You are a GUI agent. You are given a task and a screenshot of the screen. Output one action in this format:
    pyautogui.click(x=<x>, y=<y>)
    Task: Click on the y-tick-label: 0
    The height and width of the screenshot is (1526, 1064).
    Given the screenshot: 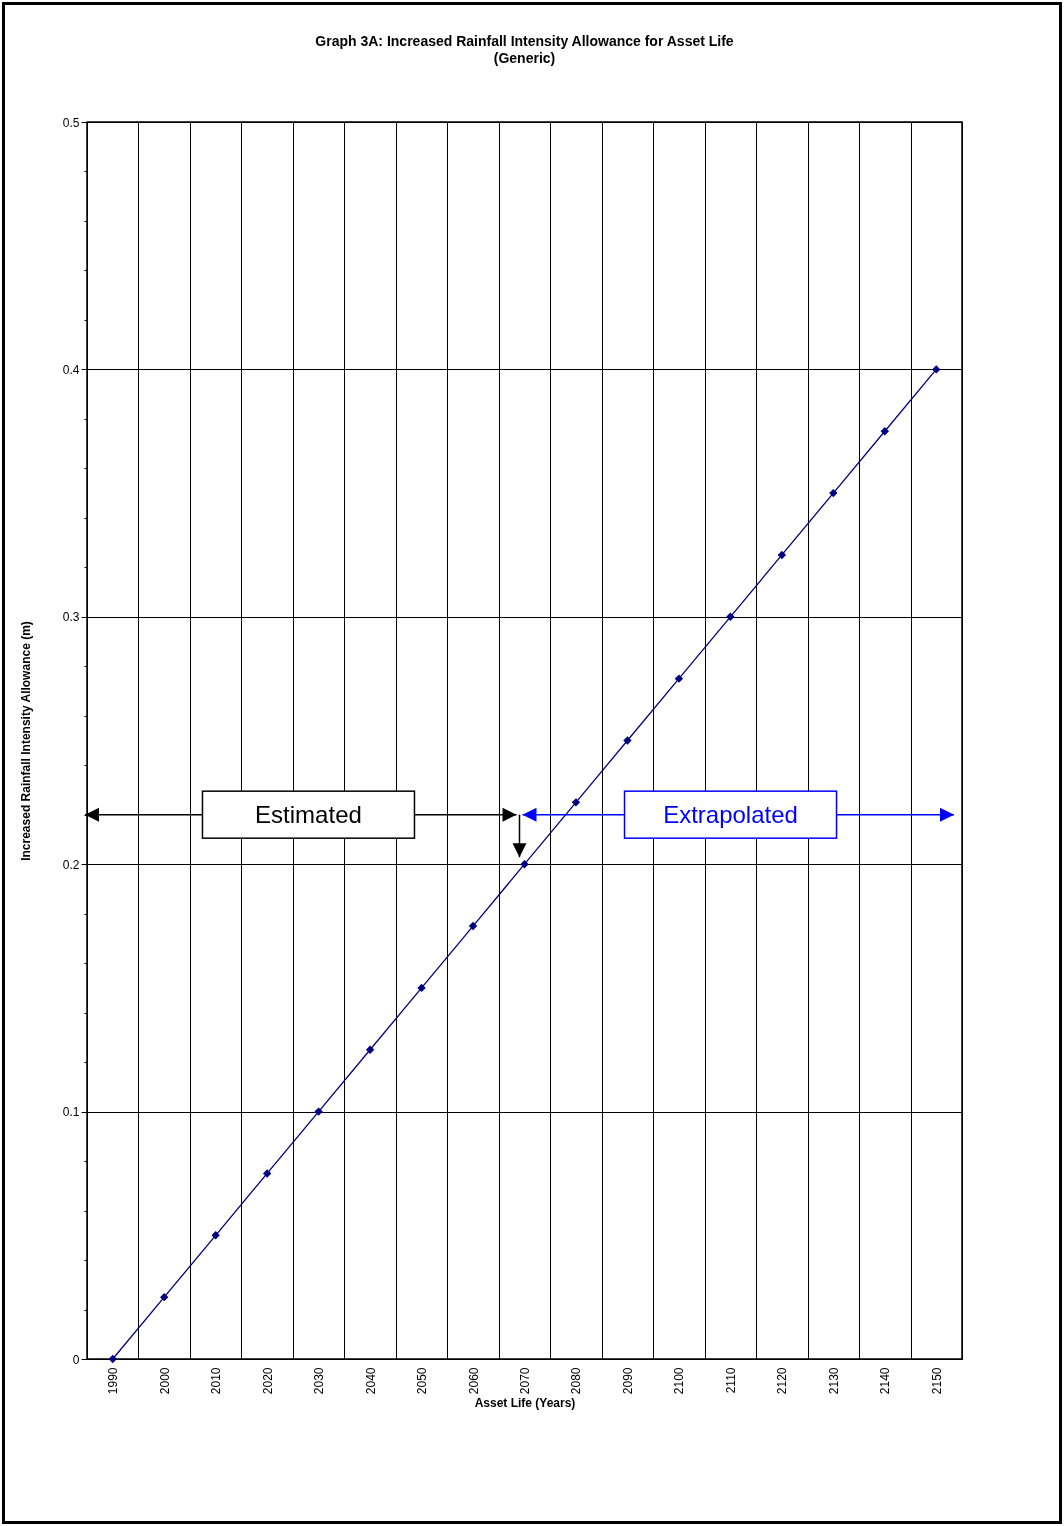 What is the action you would take?
    pyautogui.click(x=76, y=1359)
    